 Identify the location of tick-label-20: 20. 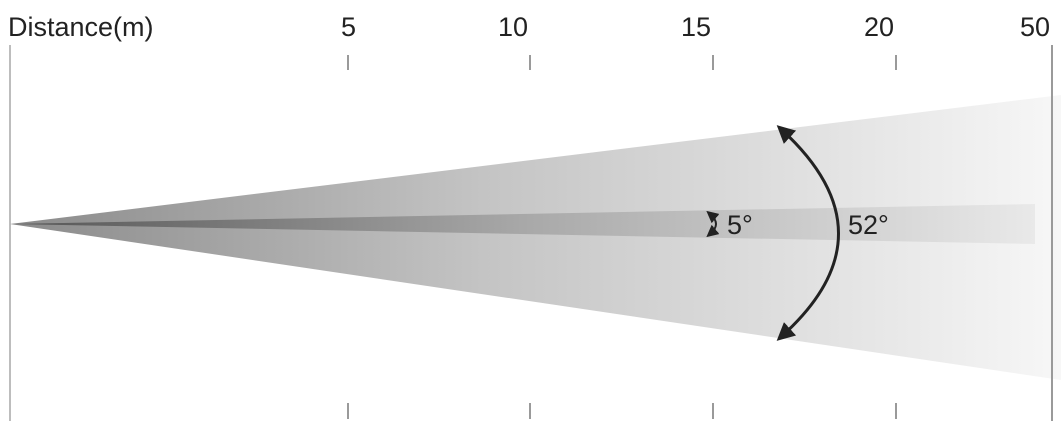
(879, 27).